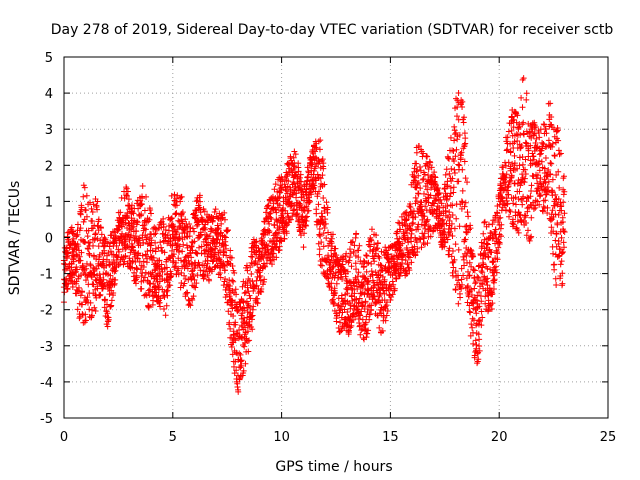 This screenshot has width=640, height=480. Describe the element at coordinates (46, 275) in the screenshot. I see `y-tick-label: -1` at that location.